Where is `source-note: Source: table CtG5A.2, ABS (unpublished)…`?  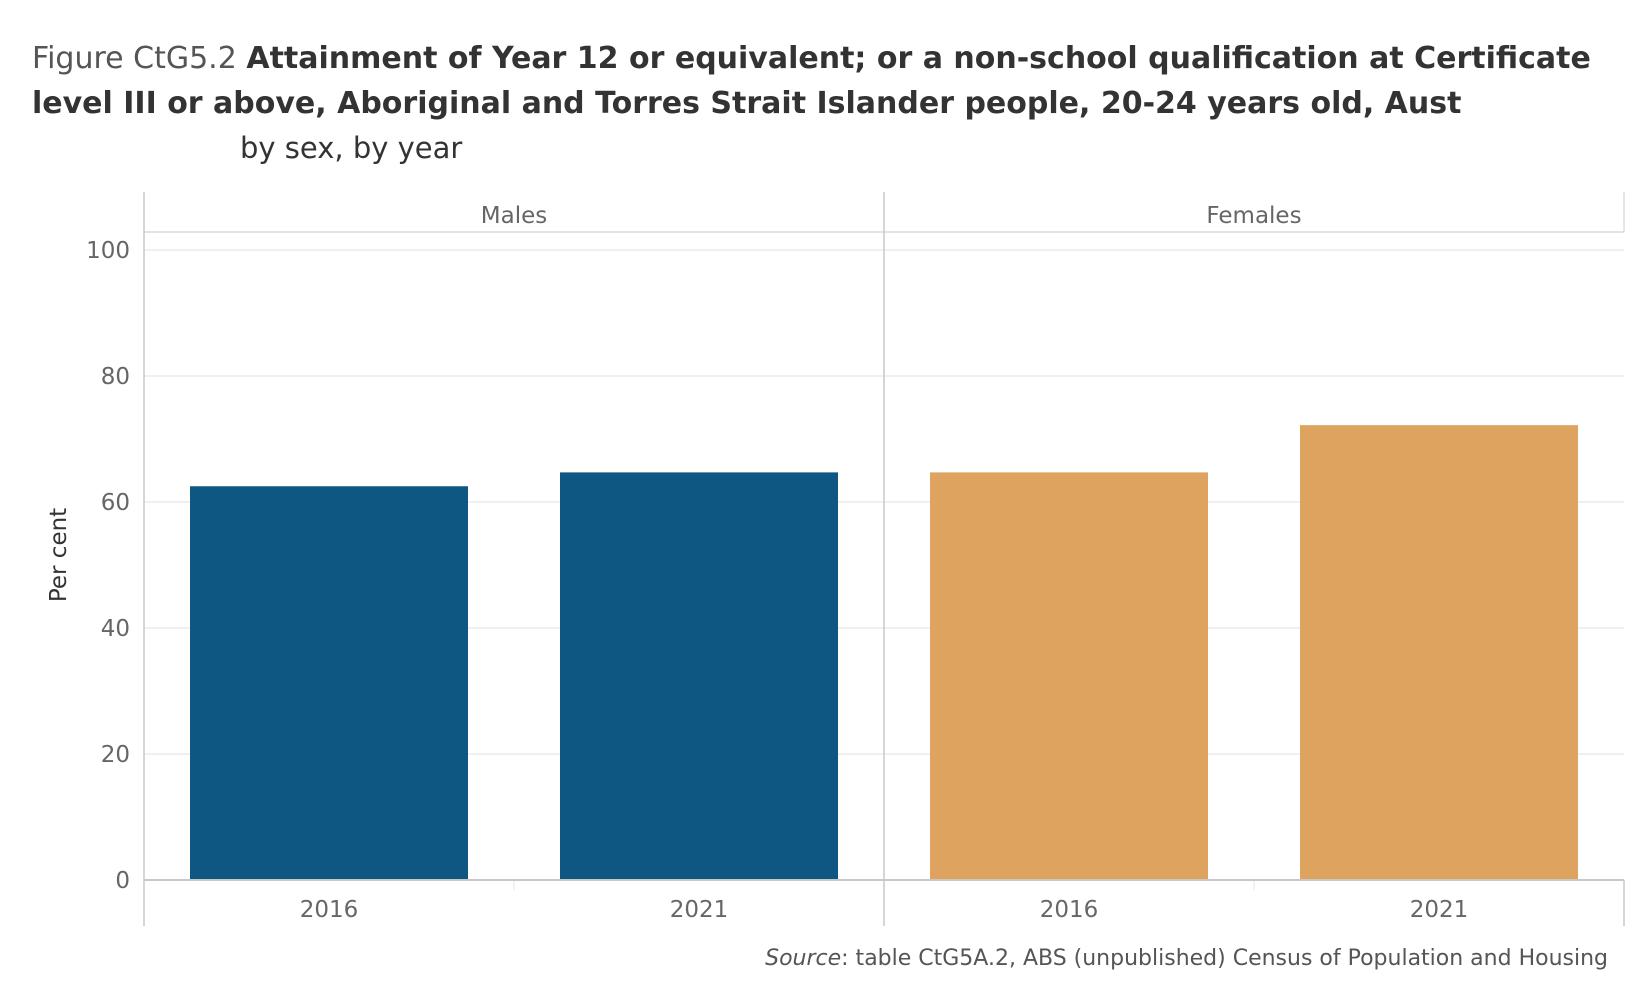
source-note: Source: table CtG5A.2, ABS (unpublished)… is located at coordinates (1186, 958).